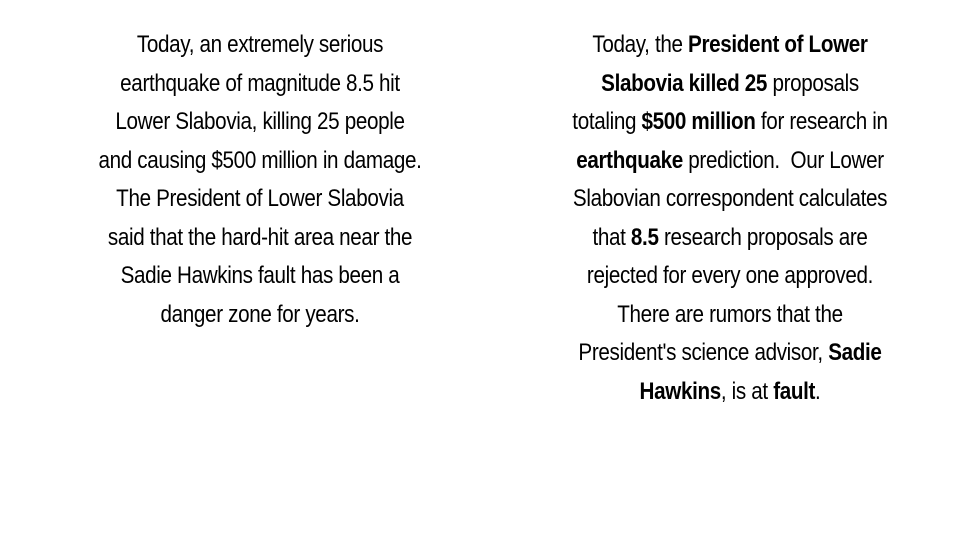 Image resolution: width=960 pixels, height=540 pixels. What do you see at coordinates (821, 121) in the screenshot?
I see `text-run: for research in` at bounding box center [821, 121].